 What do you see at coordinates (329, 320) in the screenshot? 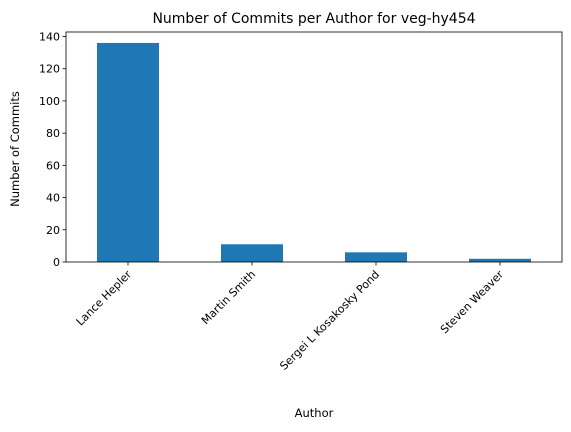
I see `x-tick-label: Sergei L Kosakosky Pond` at bounding box center [329, 320].